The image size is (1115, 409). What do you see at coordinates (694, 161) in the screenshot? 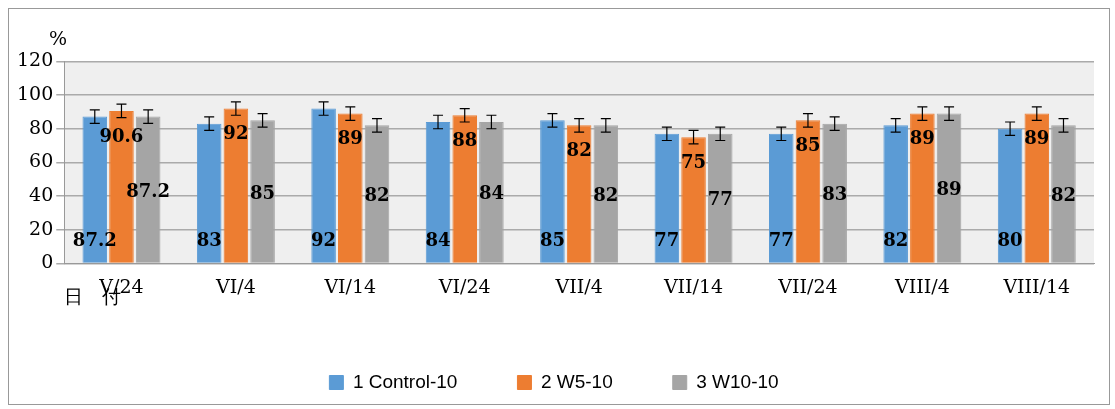
I see `data-label: 75` at bounding box center [694, 161].